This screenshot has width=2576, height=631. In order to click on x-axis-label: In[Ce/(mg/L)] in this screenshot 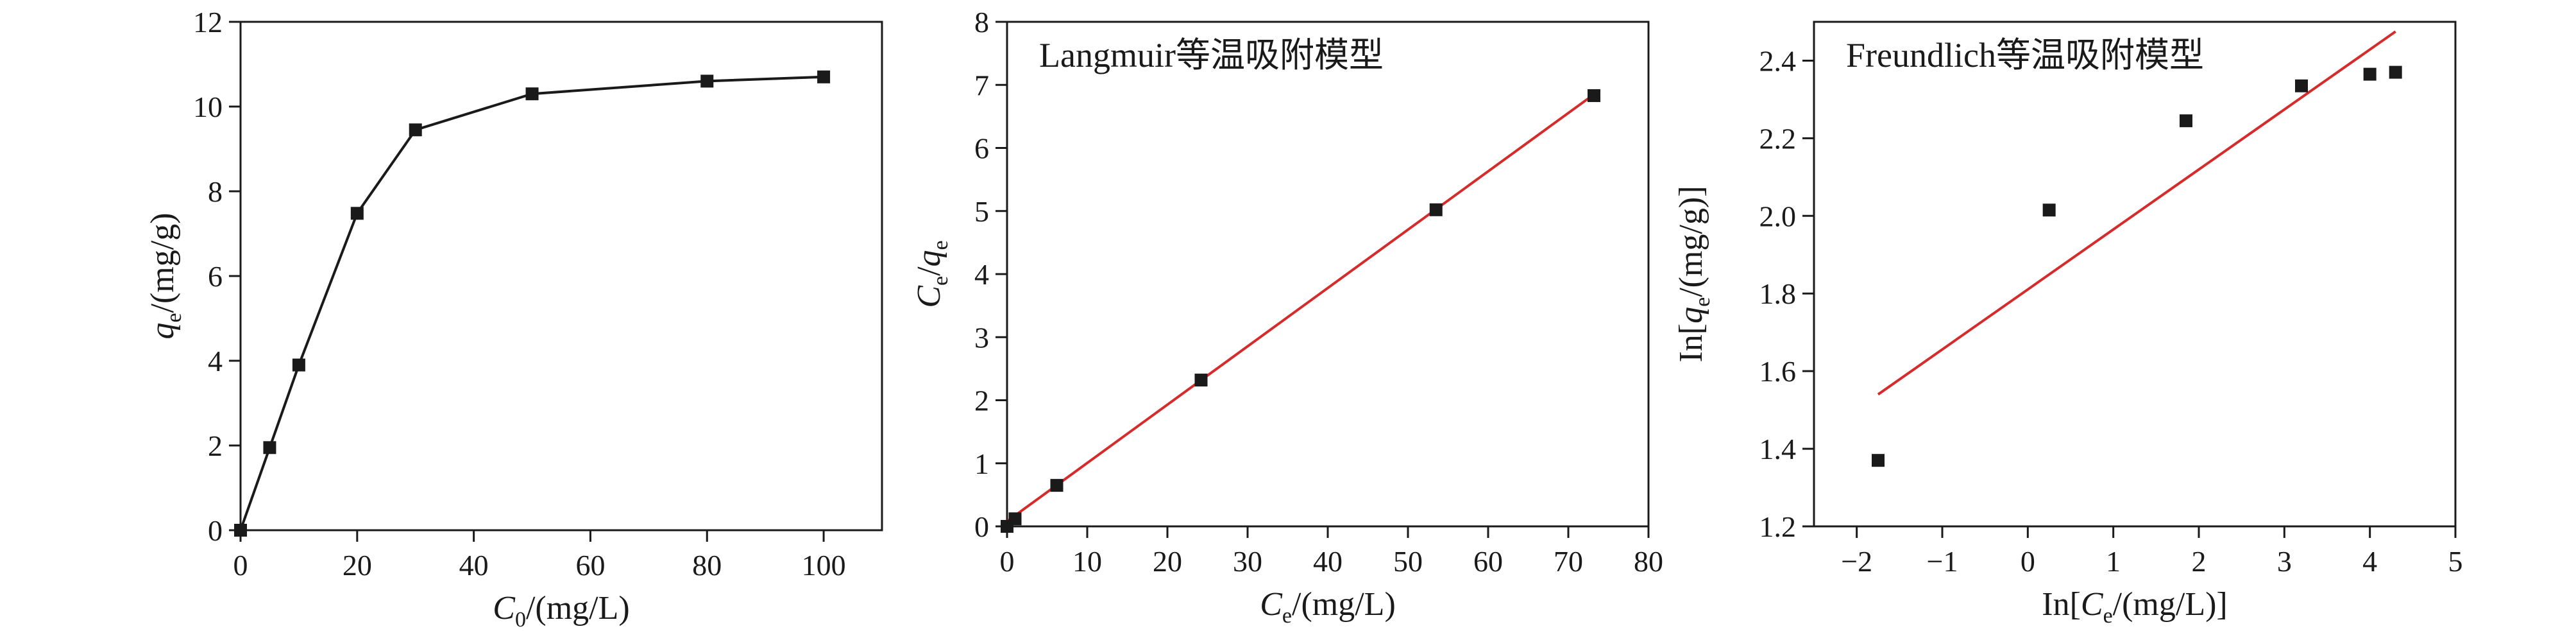, I will do `click(2134, 607)`.